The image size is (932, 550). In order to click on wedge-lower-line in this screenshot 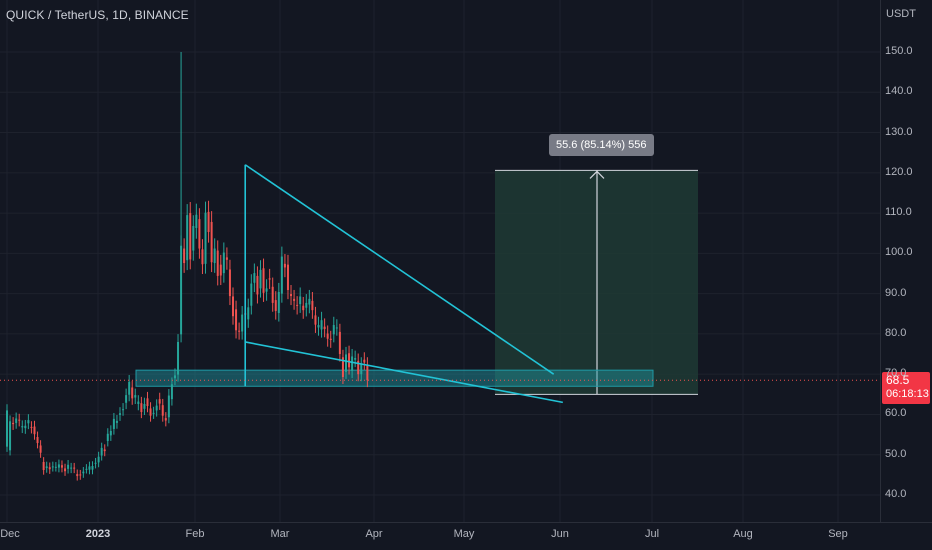, I will do `click(404, 372)`.